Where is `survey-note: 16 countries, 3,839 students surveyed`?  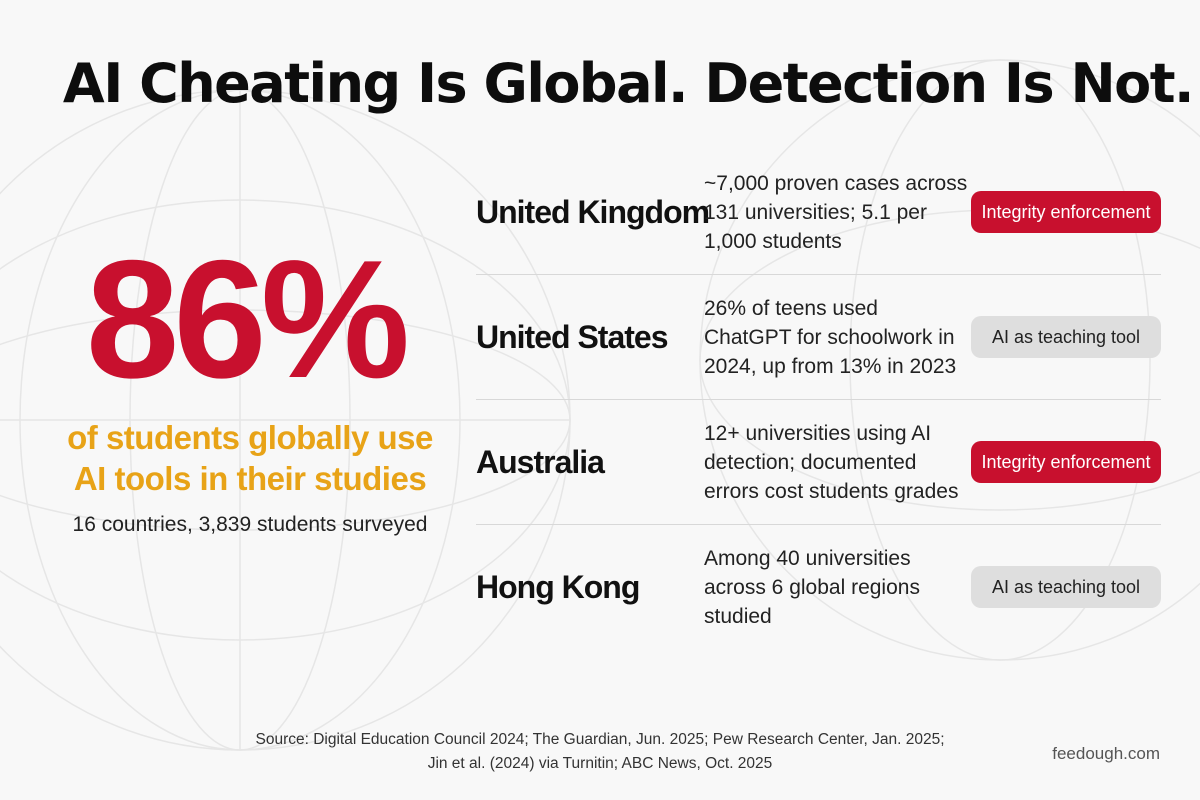 survey-note: 16 countries, 3,839 students surveyed is located at coordinates (250, 524).